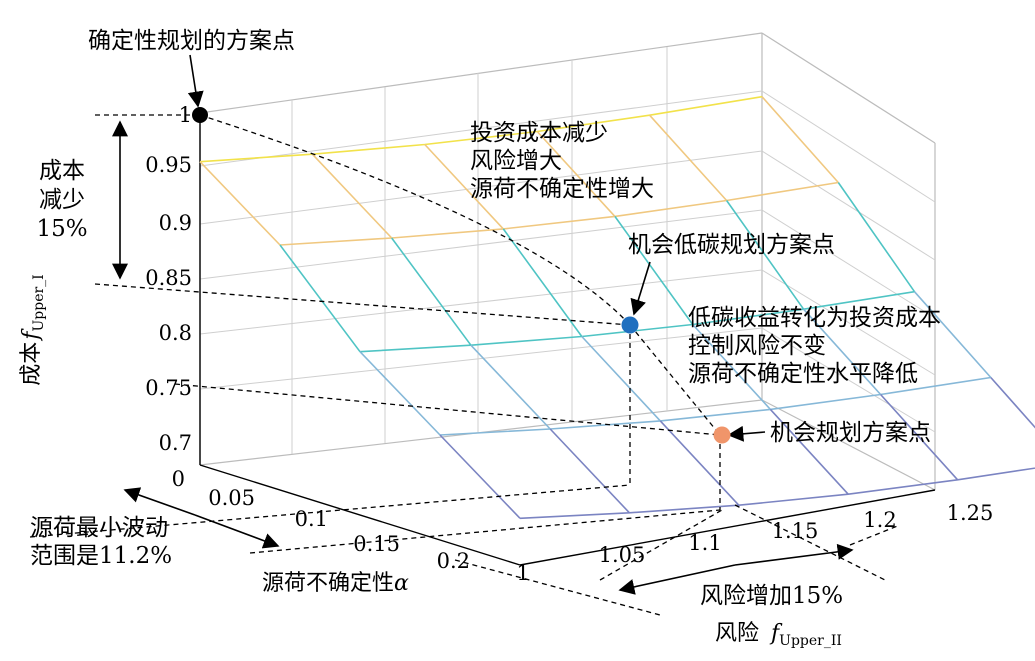 The image size is (1035, 661). Describe the element at coordinates (522, 573) in the screenshot. I see `risk-tick-label: 1` at that location.